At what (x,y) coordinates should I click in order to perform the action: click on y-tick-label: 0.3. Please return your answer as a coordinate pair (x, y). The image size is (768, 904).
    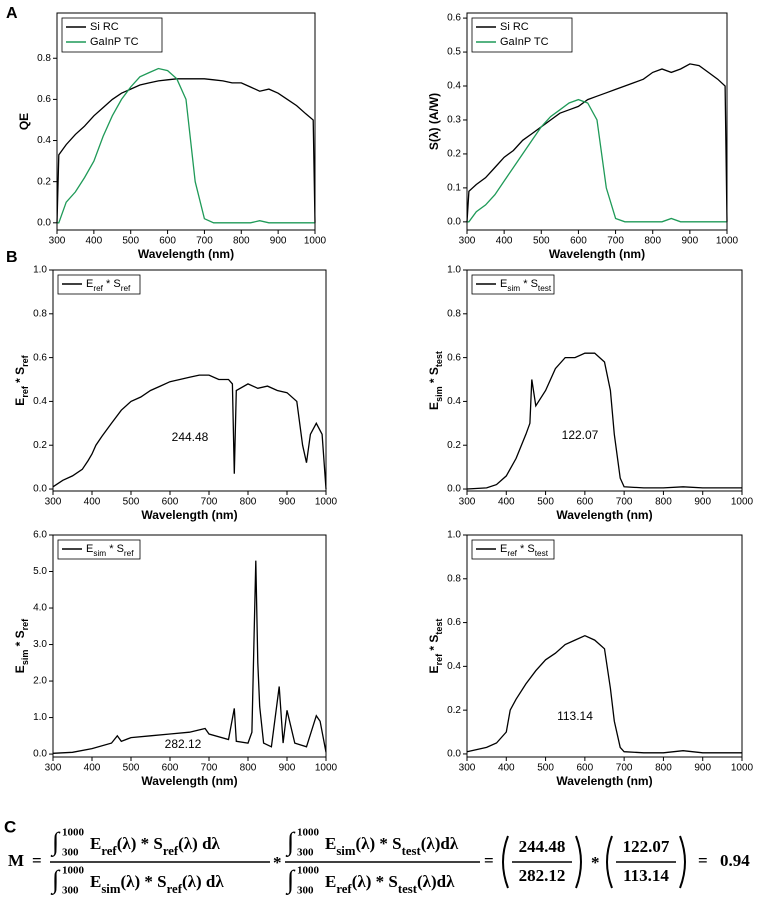
    Looking at the image, I should click on (454, 120).